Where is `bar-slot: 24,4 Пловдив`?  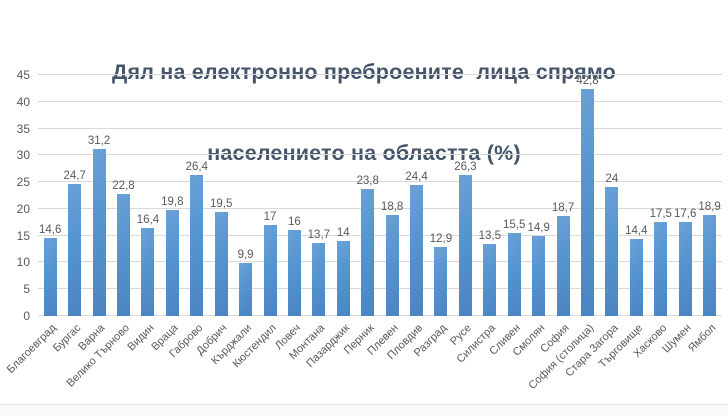
bar-slot: 24,4 Пловдив is located at coordinates (406, 218).